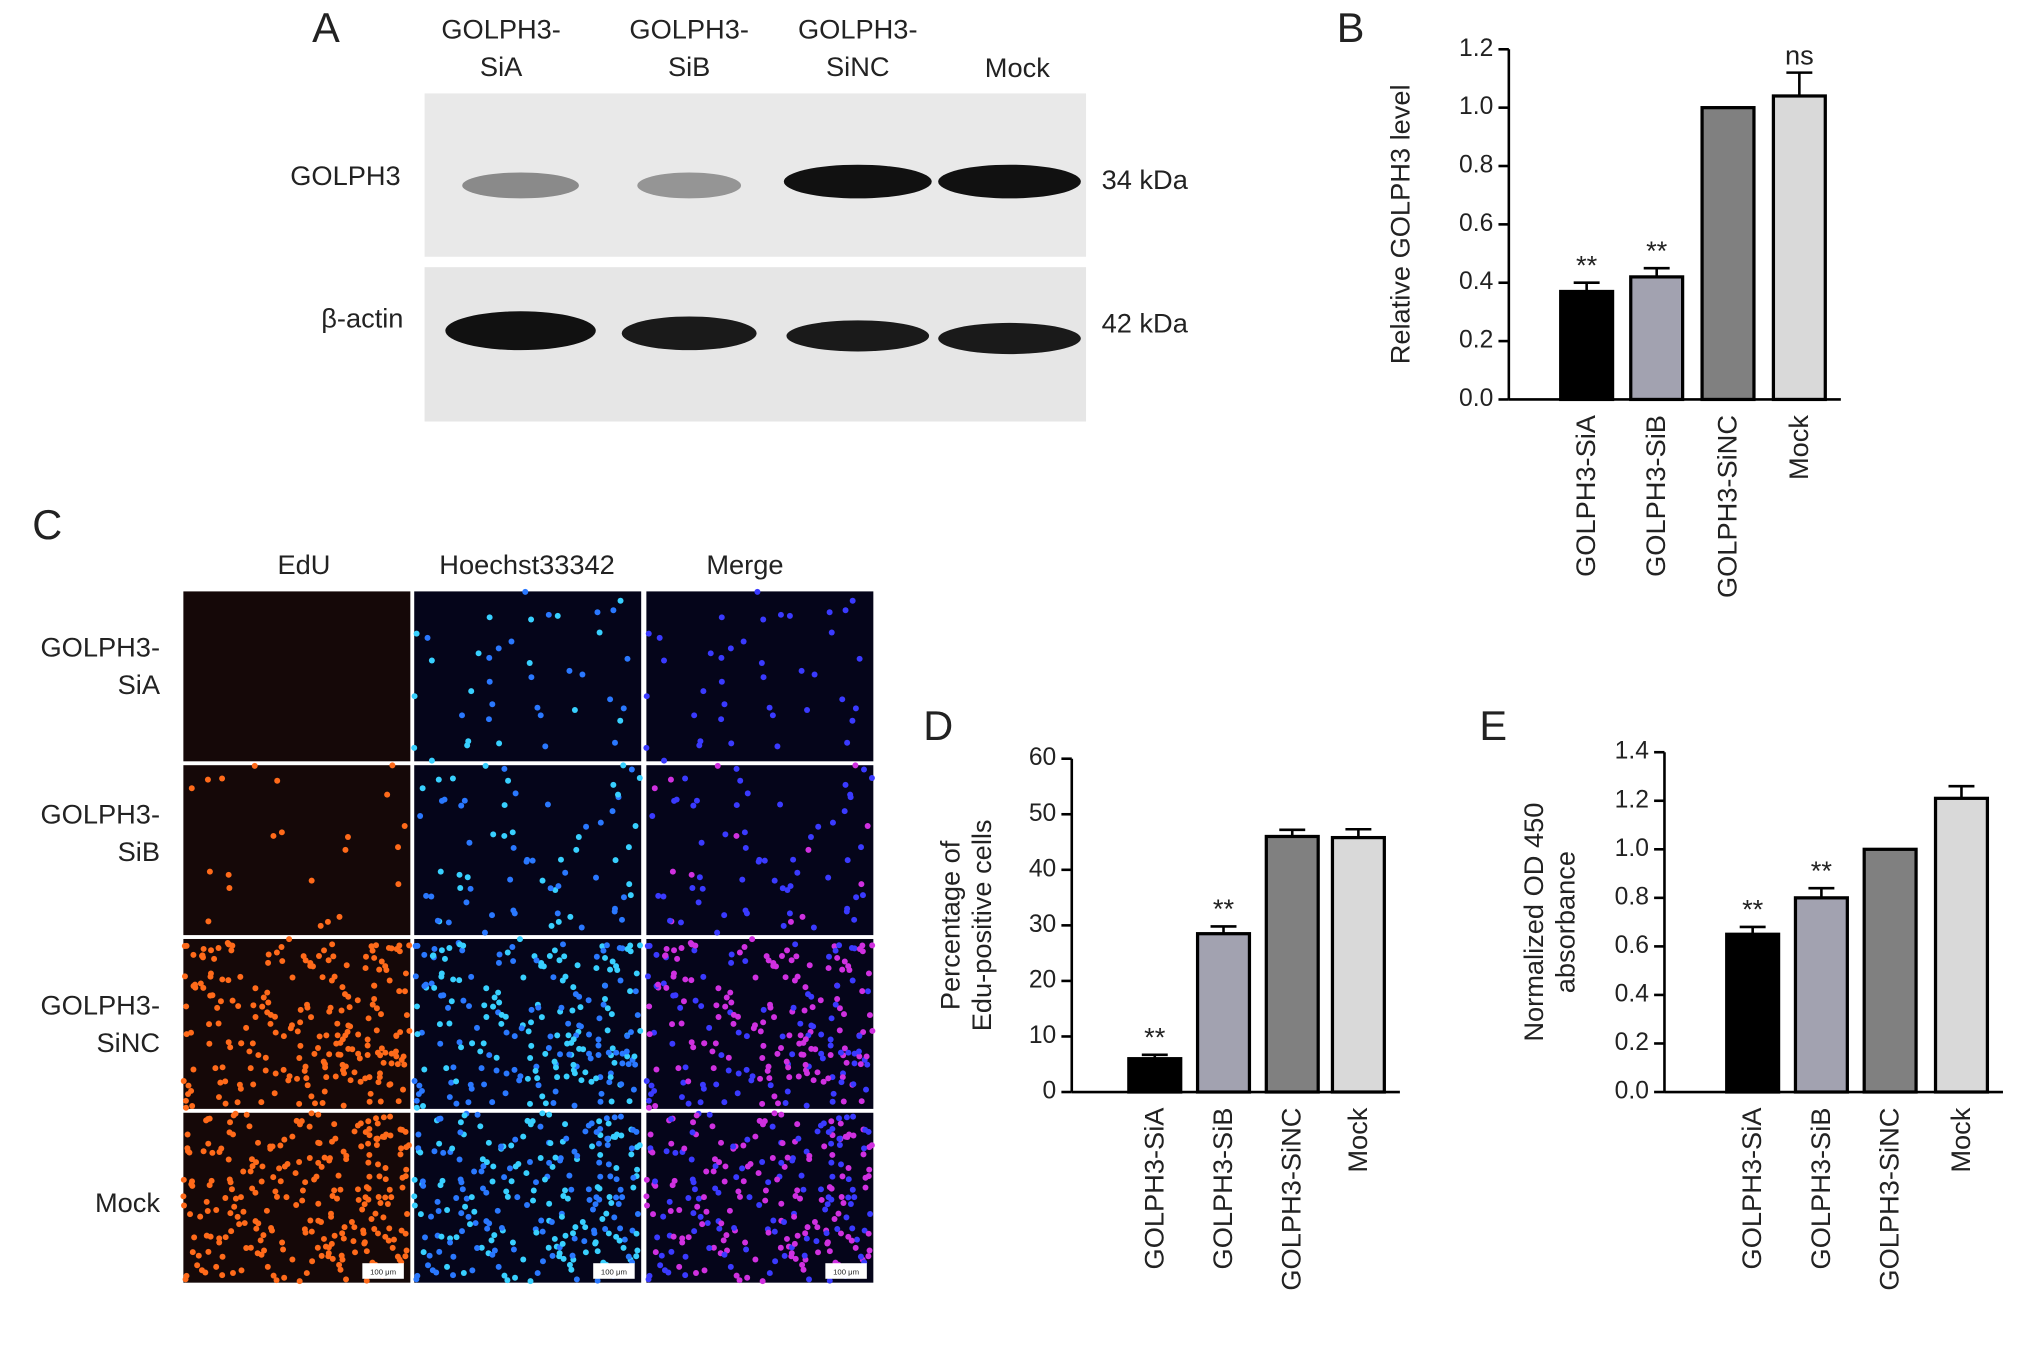 This screenshot has width=2032, height=1359. Describe the element at coordinates (1799, 54) in the screenshot. I see `significance: ns` at that location.